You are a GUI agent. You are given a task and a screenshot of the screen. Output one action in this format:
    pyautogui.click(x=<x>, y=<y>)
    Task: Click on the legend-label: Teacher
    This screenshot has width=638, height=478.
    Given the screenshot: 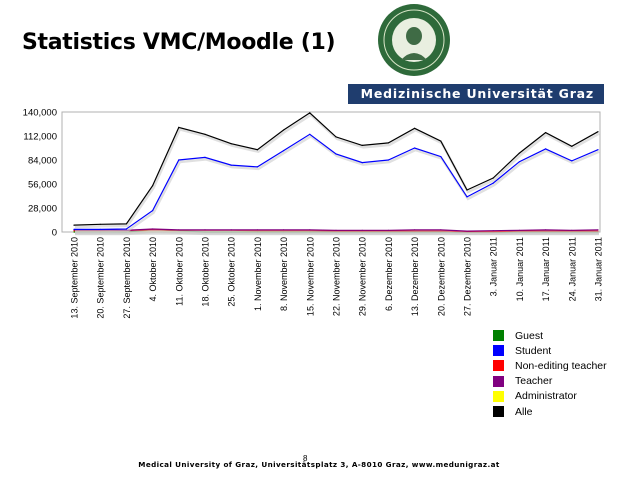 What is the action you would take?
    pyautogui.click(x=534, y=381)
    